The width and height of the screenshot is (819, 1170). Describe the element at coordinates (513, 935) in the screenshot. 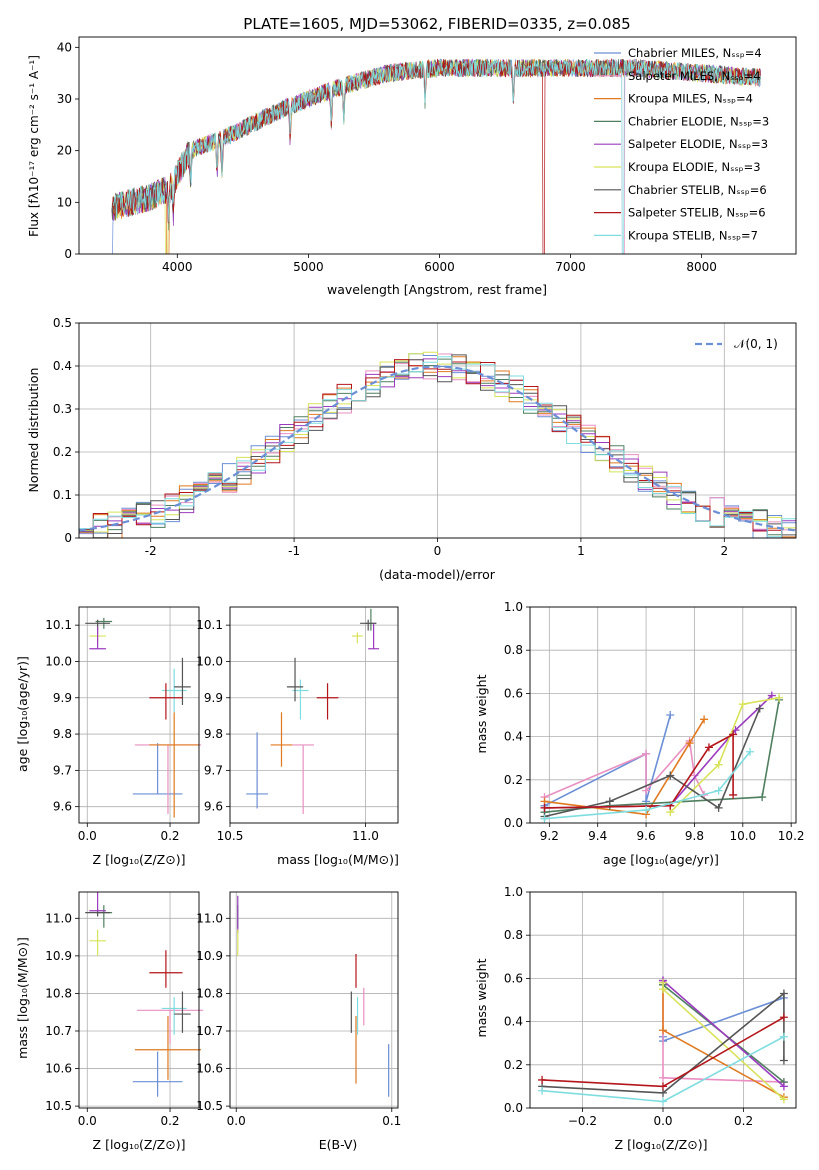

I see `ytick-label-4: 0.8` at that location.